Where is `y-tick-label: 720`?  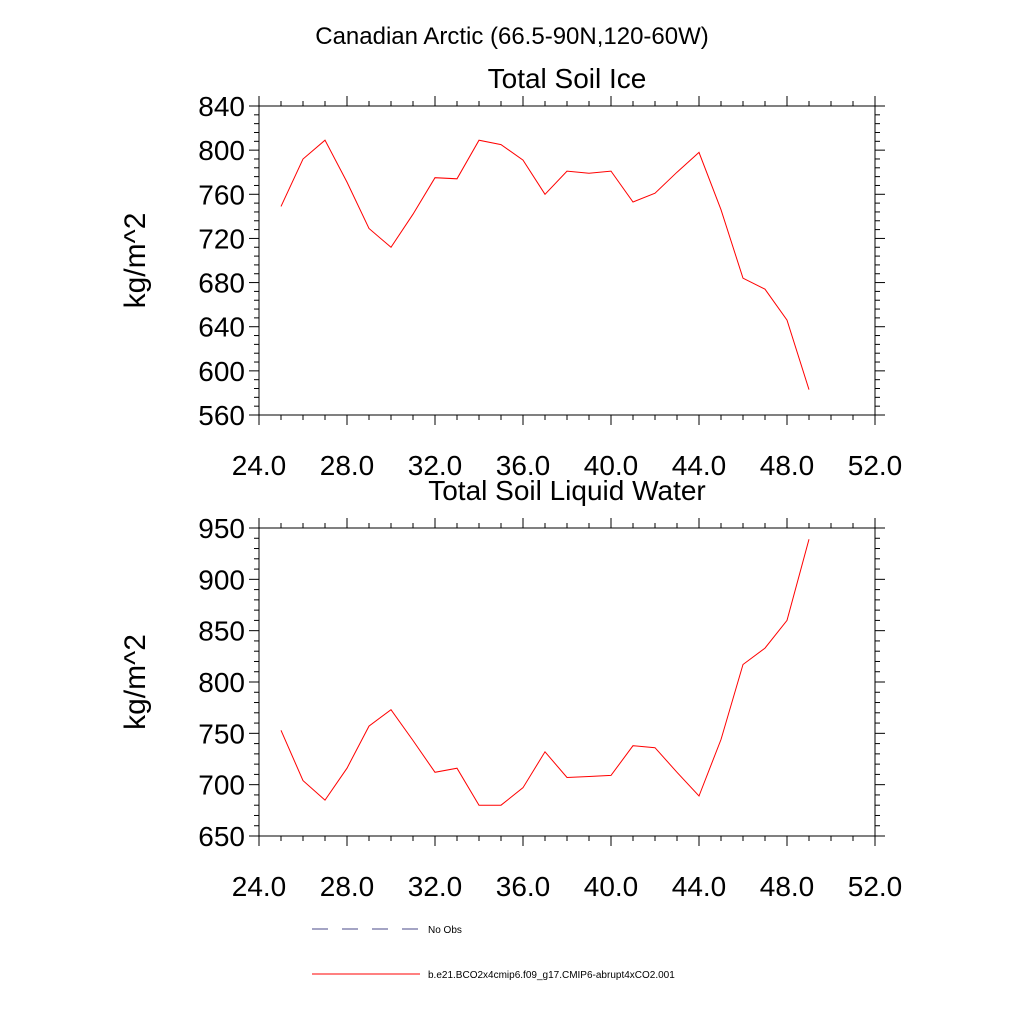 y-tick-label: 720 is located at coordinates (221, 238).